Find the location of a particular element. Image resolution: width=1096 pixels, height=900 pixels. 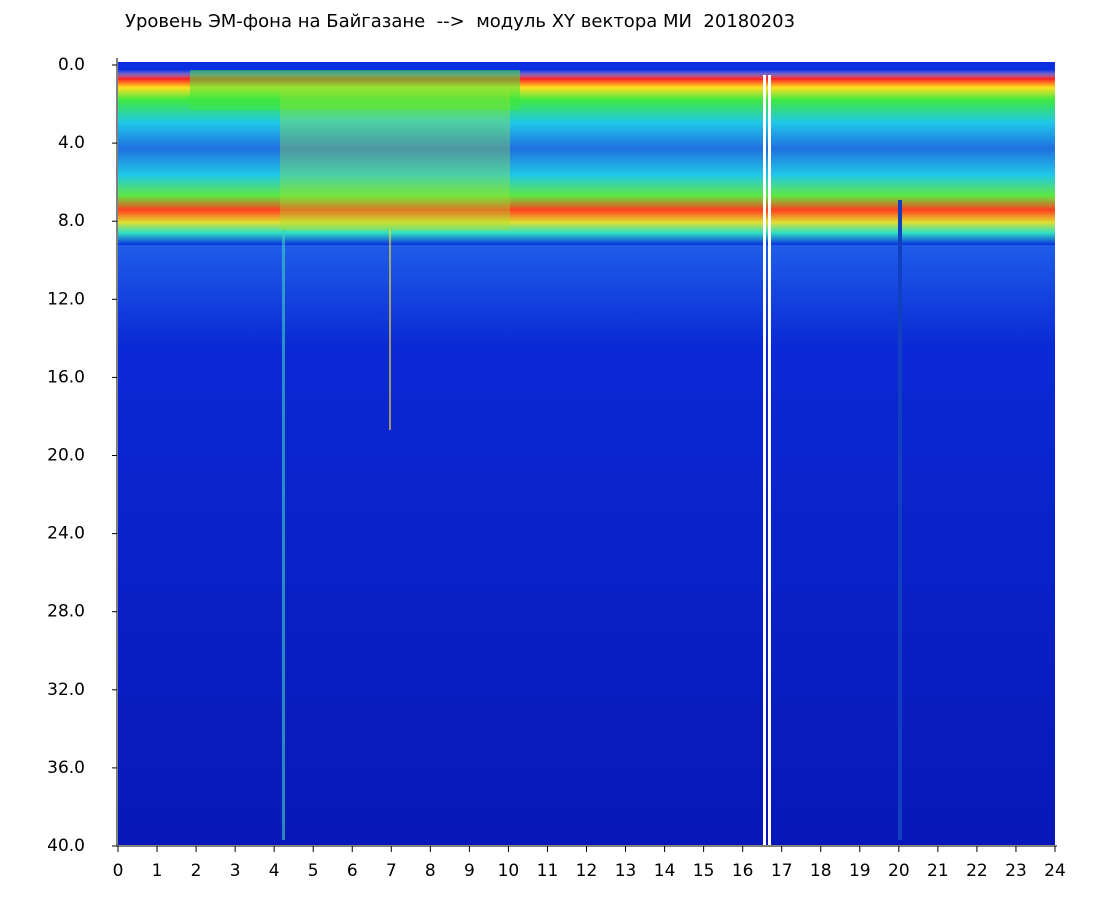

x-tick-label: 24 is located at coordinates (1055, 871).